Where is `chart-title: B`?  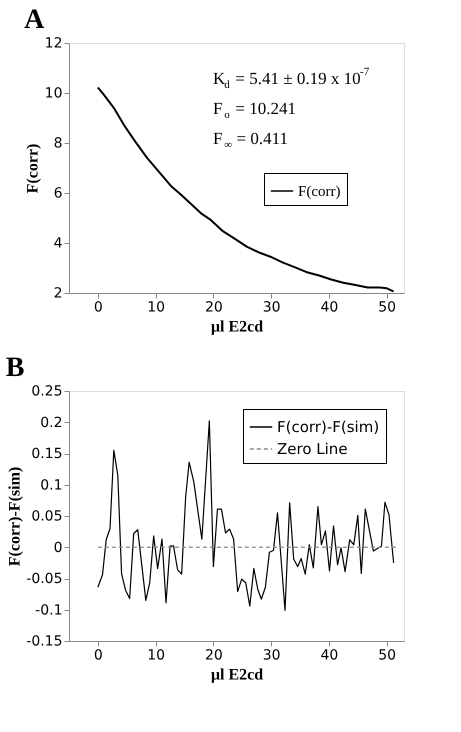 chart-title: B is located at coordinates (15, 367).